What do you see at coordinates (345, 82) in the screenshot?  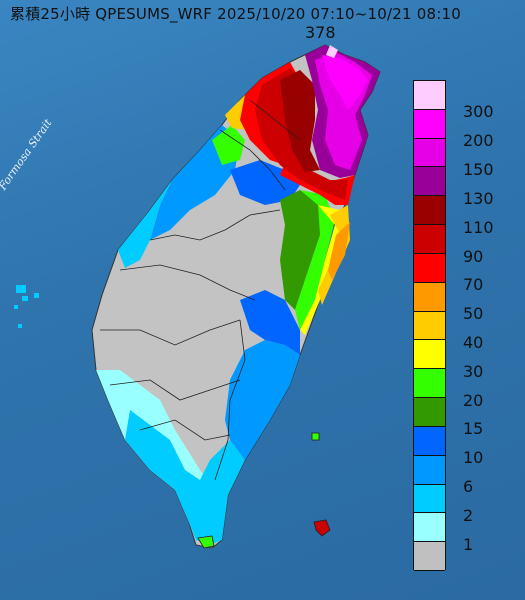 I see `rain-zone-200mm` at bounding box center [345, 82].